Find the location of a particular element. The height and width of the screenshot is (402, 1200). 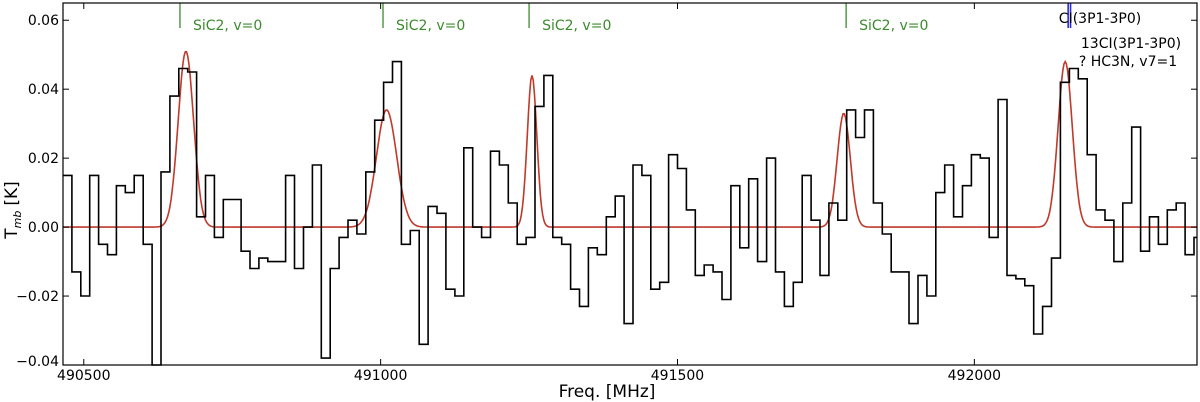

line-marker-layer: SiC2, v=0 SiC2, v=0 SiC2, v=0 SiC2, v=0 is located at coordinates (625, 18).